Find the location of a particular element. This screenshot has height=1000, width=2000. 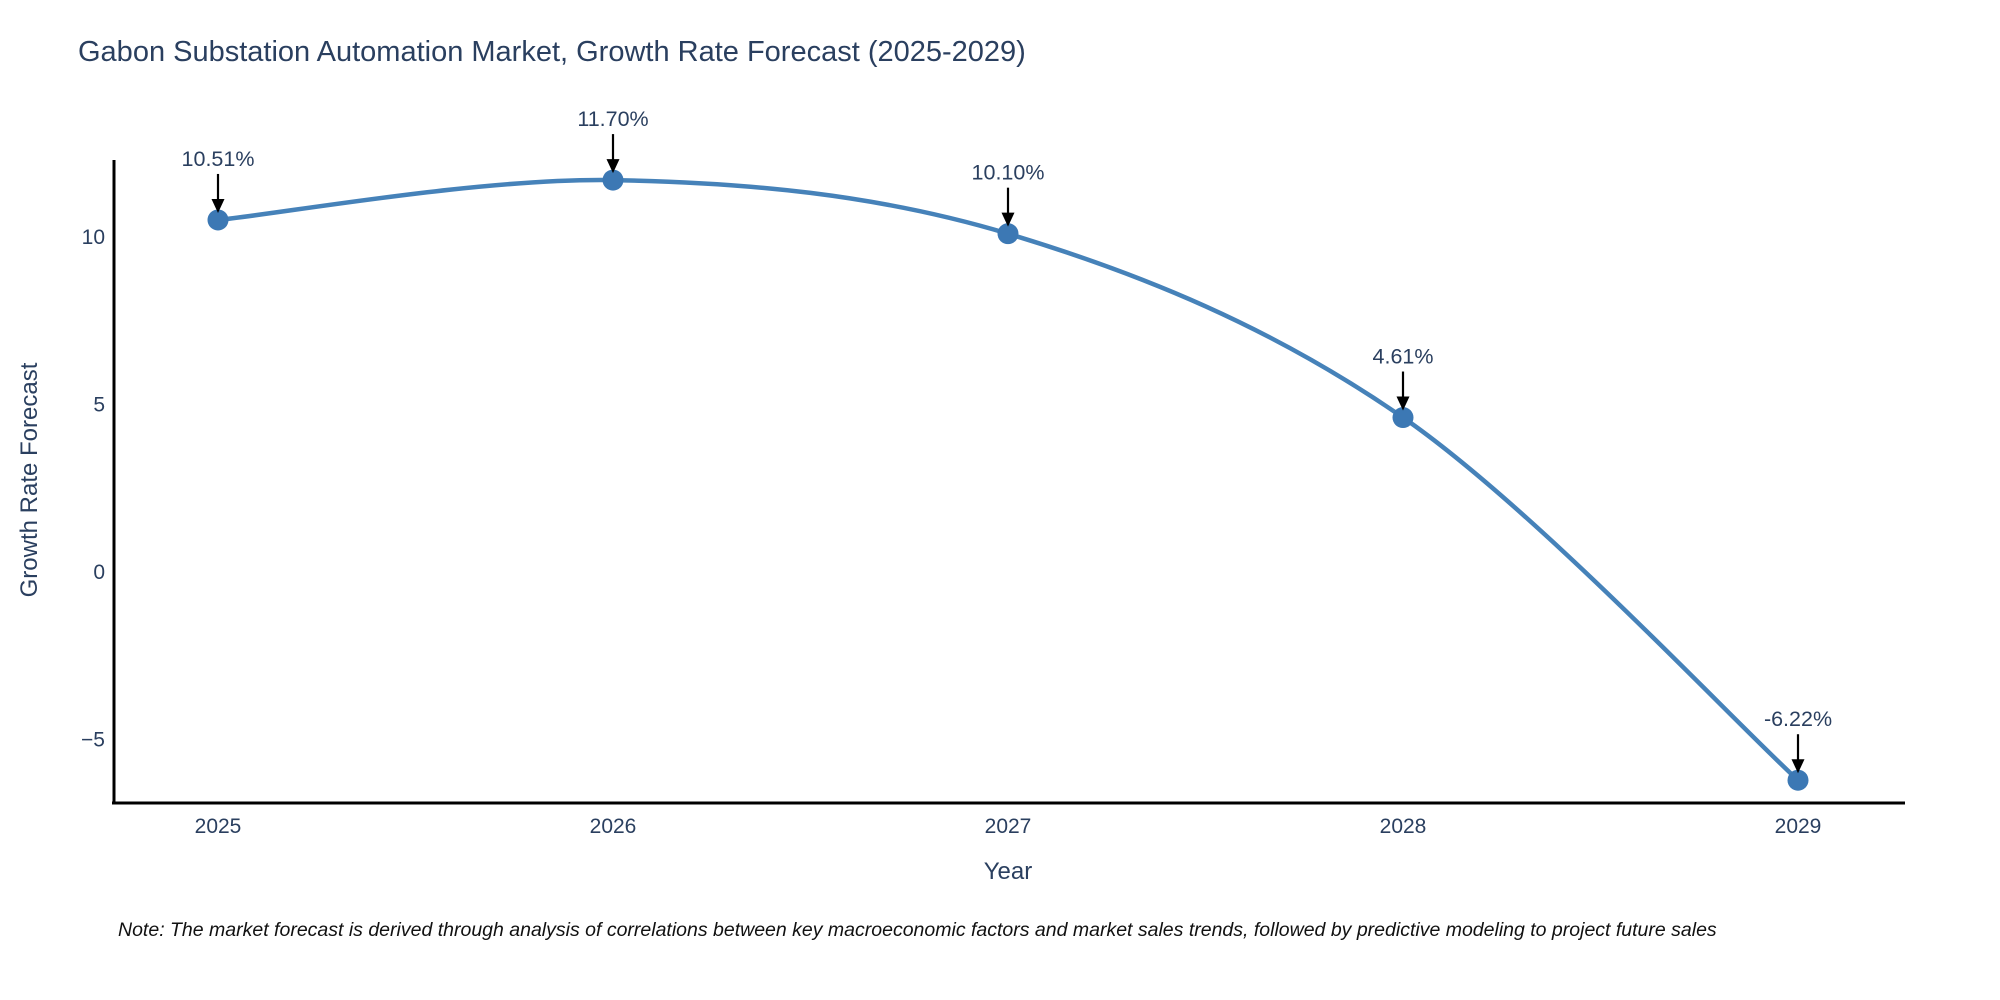

annotation-label: 4.61% is located at coordinates (1403, 357).